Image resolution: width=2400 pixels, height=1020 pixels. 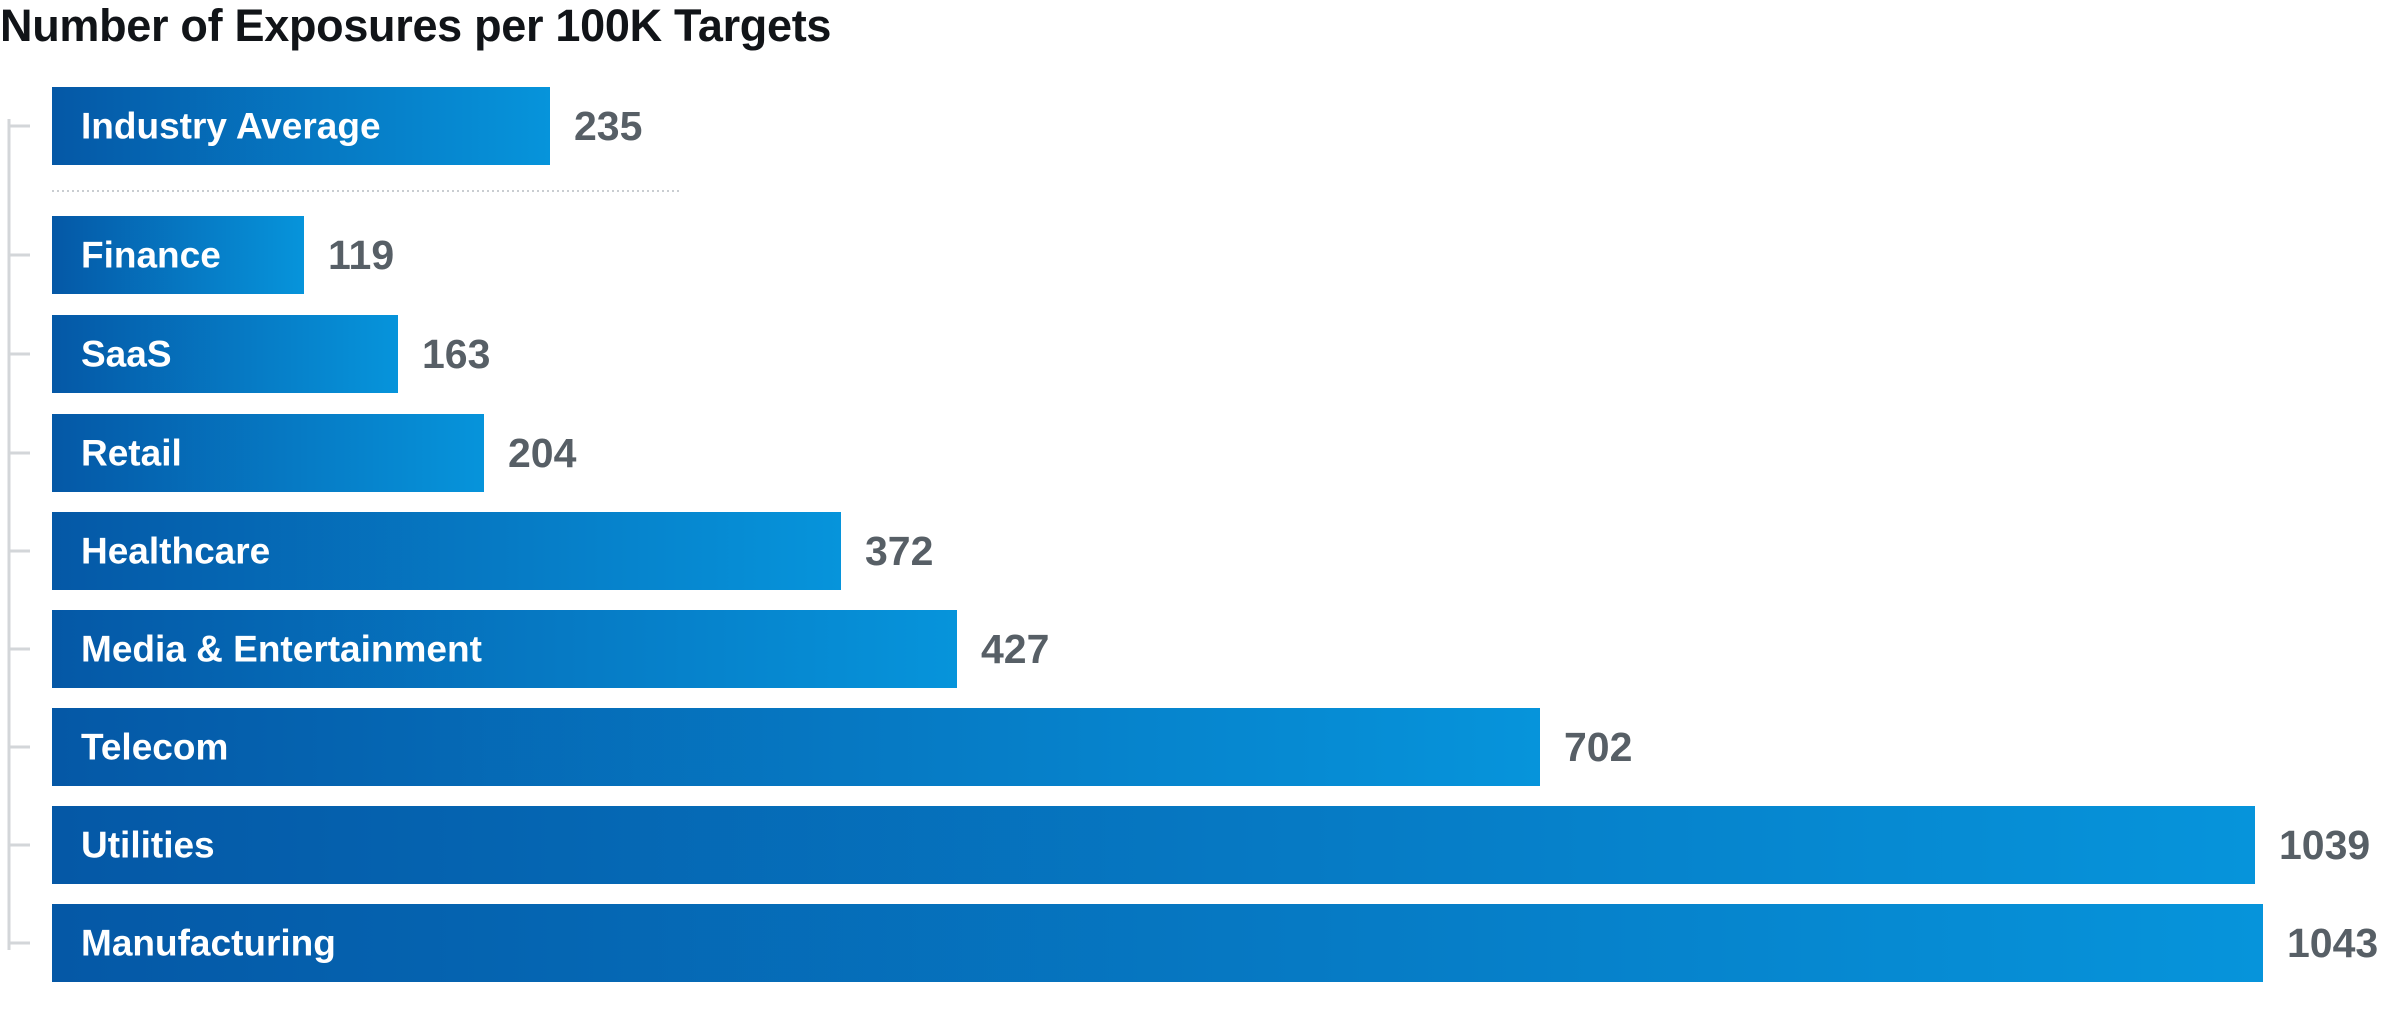 What do you see at coordinates (281, 649) in the screenshot?
I see `bar-label-media-entertainment: Media & Entertainment` at bounding box center [281, 649].